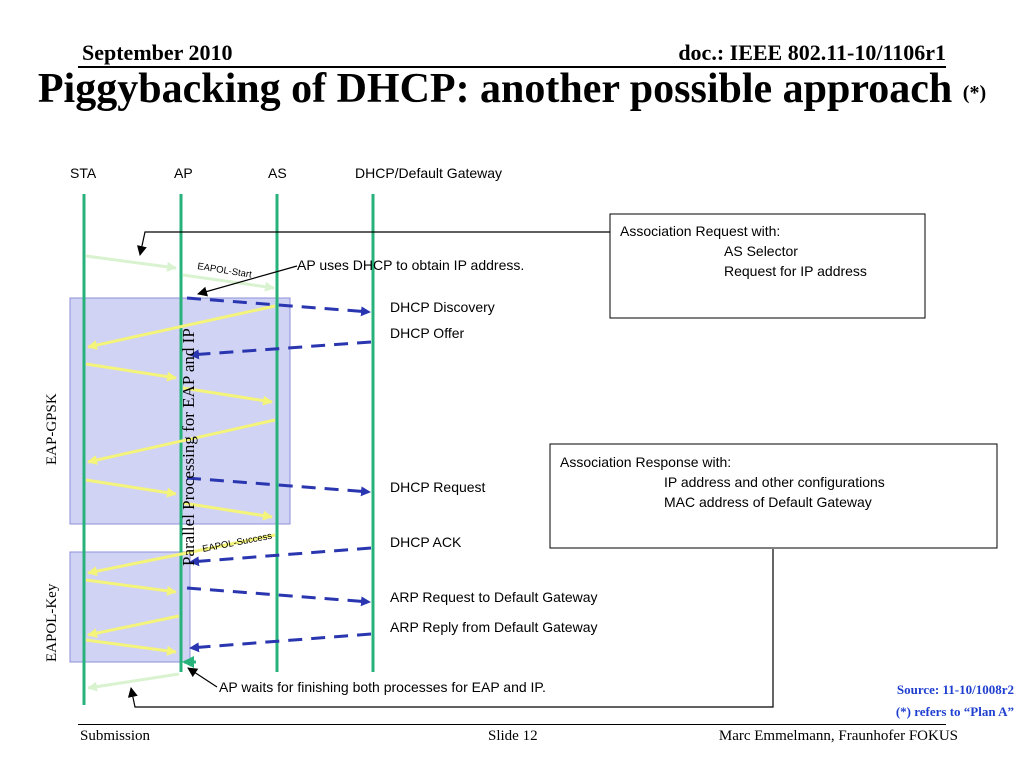 The image size is (1024, 768). I want to click on parallel-processing-label: Parallel Processing for EAP and IP, so click(188, 447).